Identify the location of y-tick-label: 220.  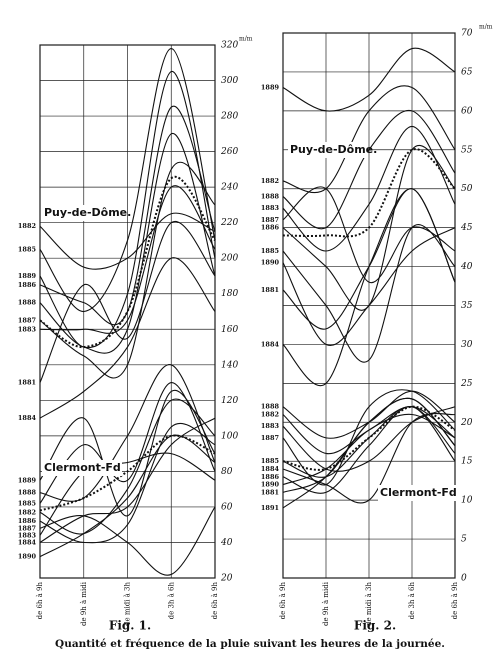
(229, 223).